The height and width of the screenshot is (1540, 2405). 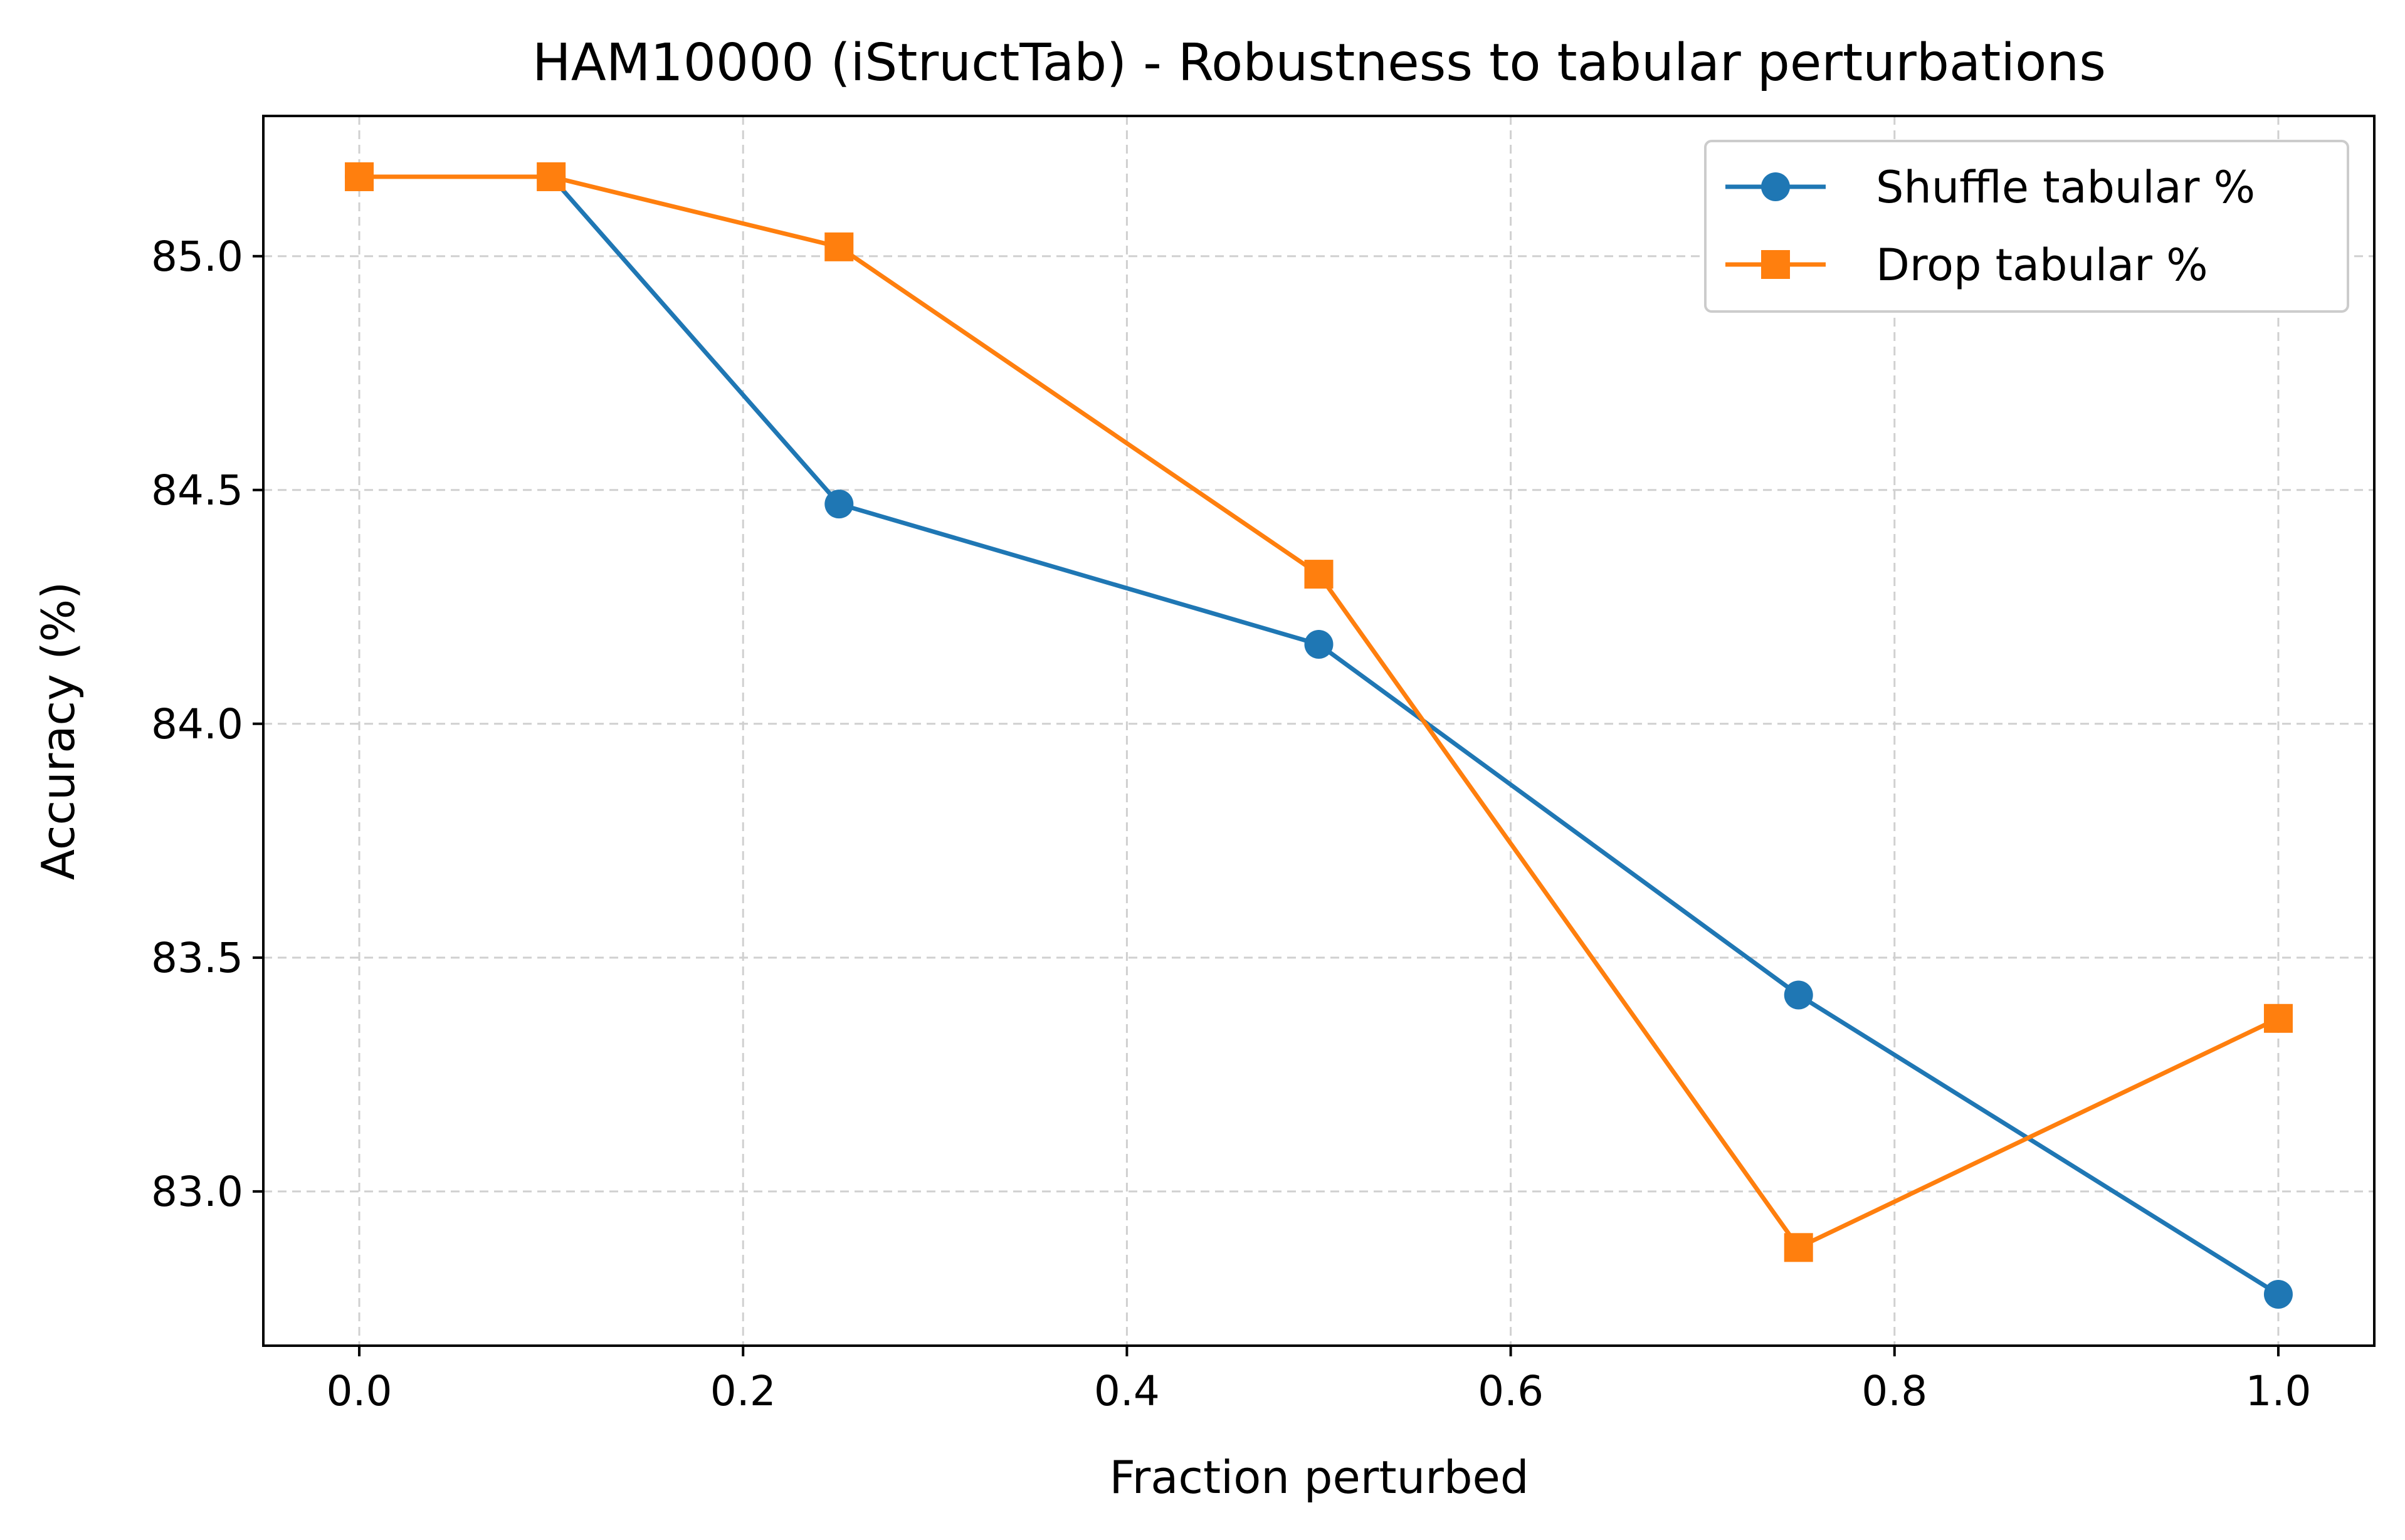 What do you see at coordinates (59, 731) in the screenshot?
I see `y-axis-label: Accuracy (%)` at bounding box center [59, 731].